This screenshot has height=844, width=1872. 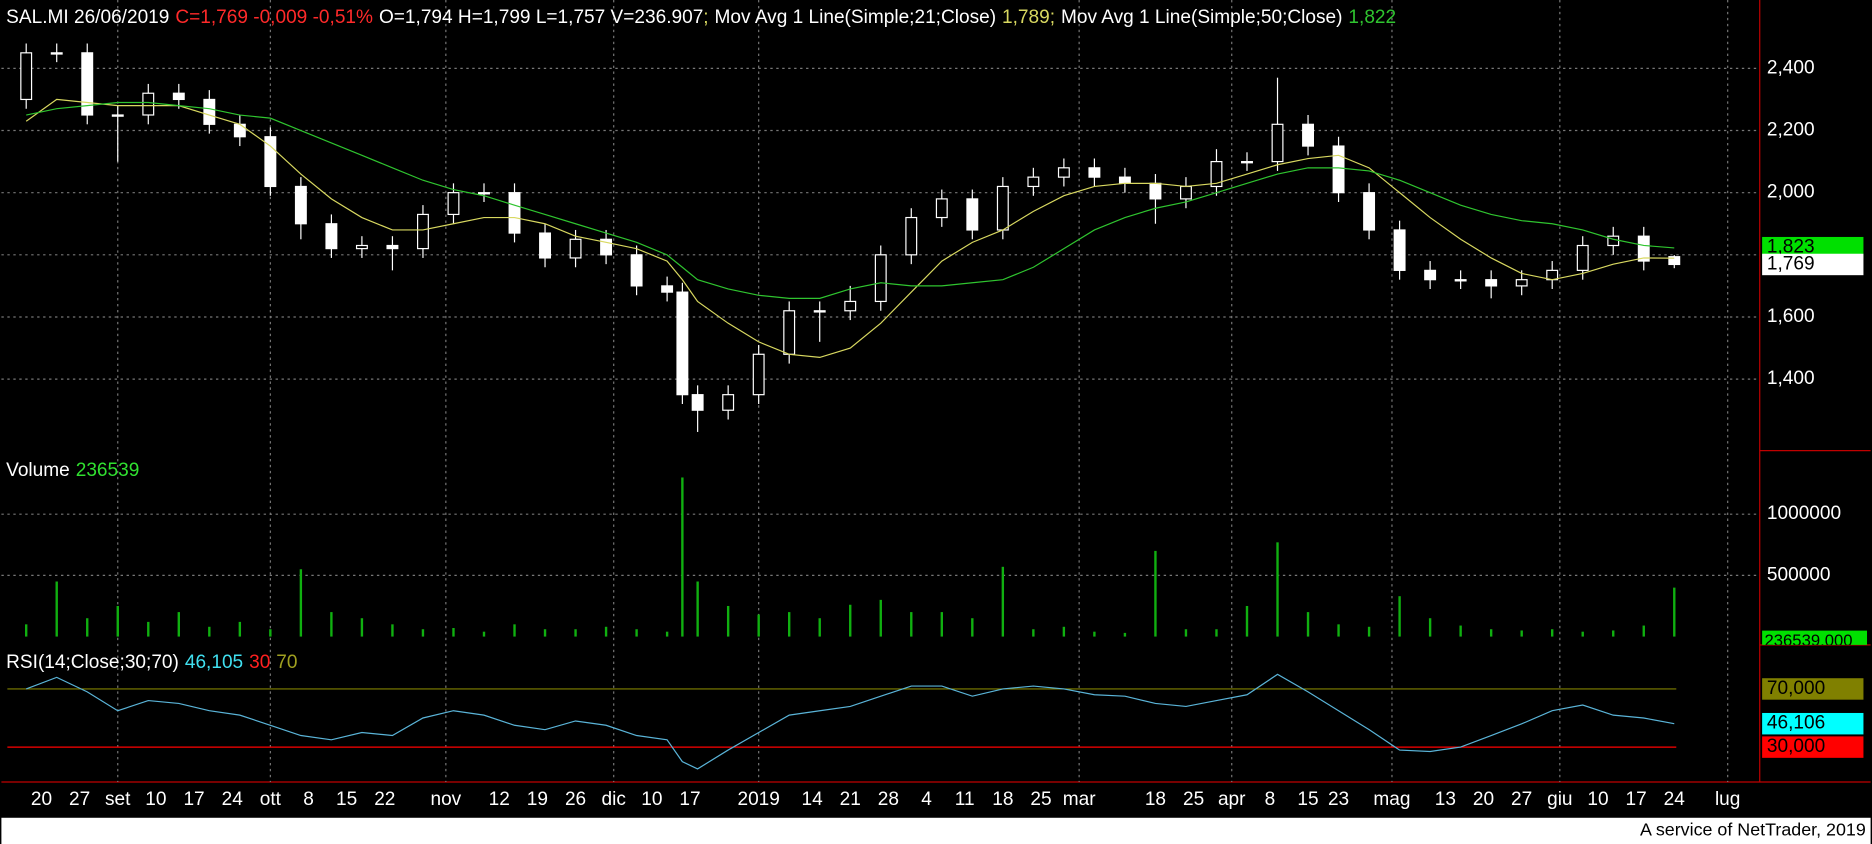 I want to click on legend-name: Mov Avg 1 Line(Simple;21;Close), so click(x=855, y=17).